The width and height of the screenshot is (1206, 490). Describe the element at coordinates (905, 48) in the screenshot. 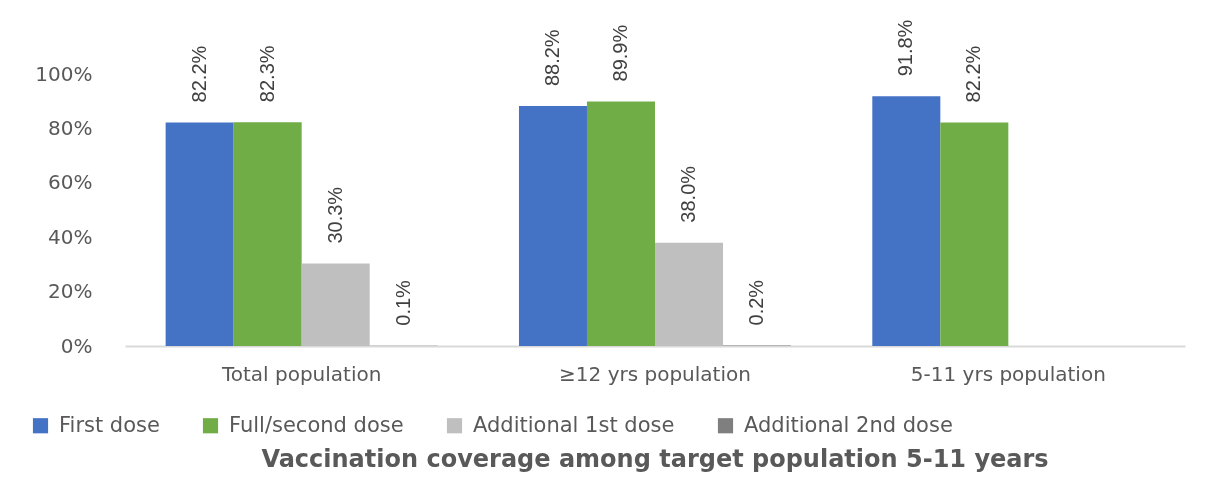

I see `data-label: 91.8%` at that location.